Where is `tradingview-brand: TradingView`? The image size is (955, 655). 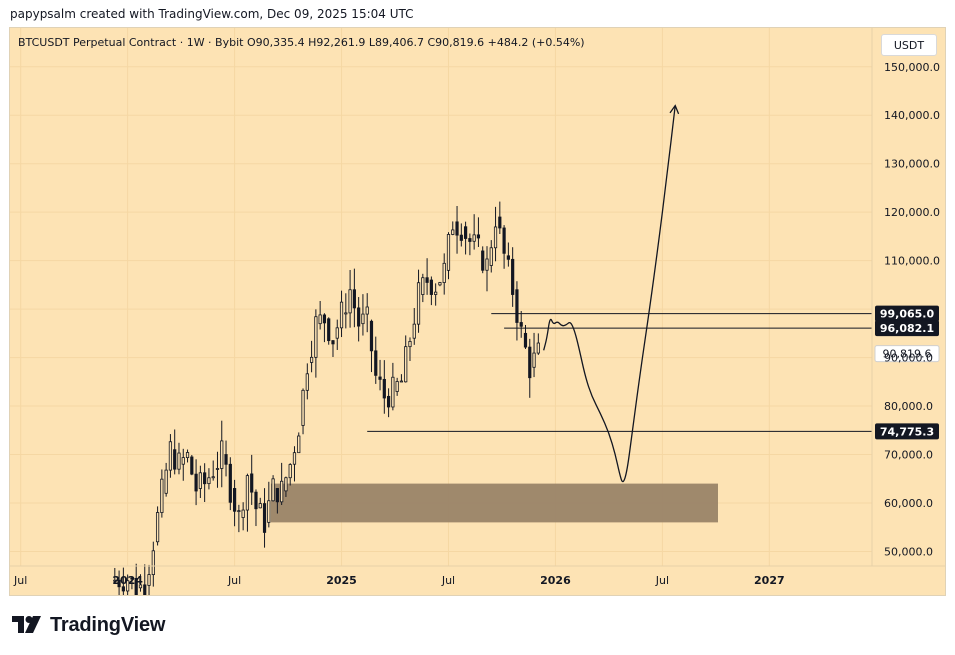 tradingview-brand: TradingView is located at coordinates (88, 625).